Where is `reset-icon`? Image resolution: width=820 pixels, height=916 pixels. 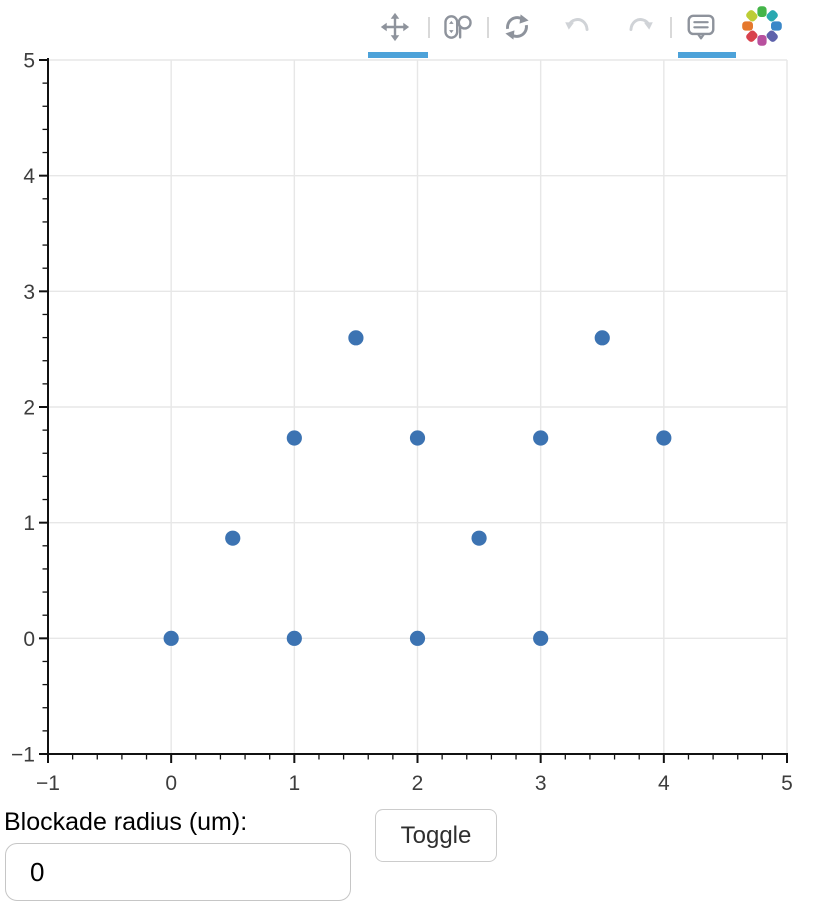
reset-icon is located at coordinates (517, 27).